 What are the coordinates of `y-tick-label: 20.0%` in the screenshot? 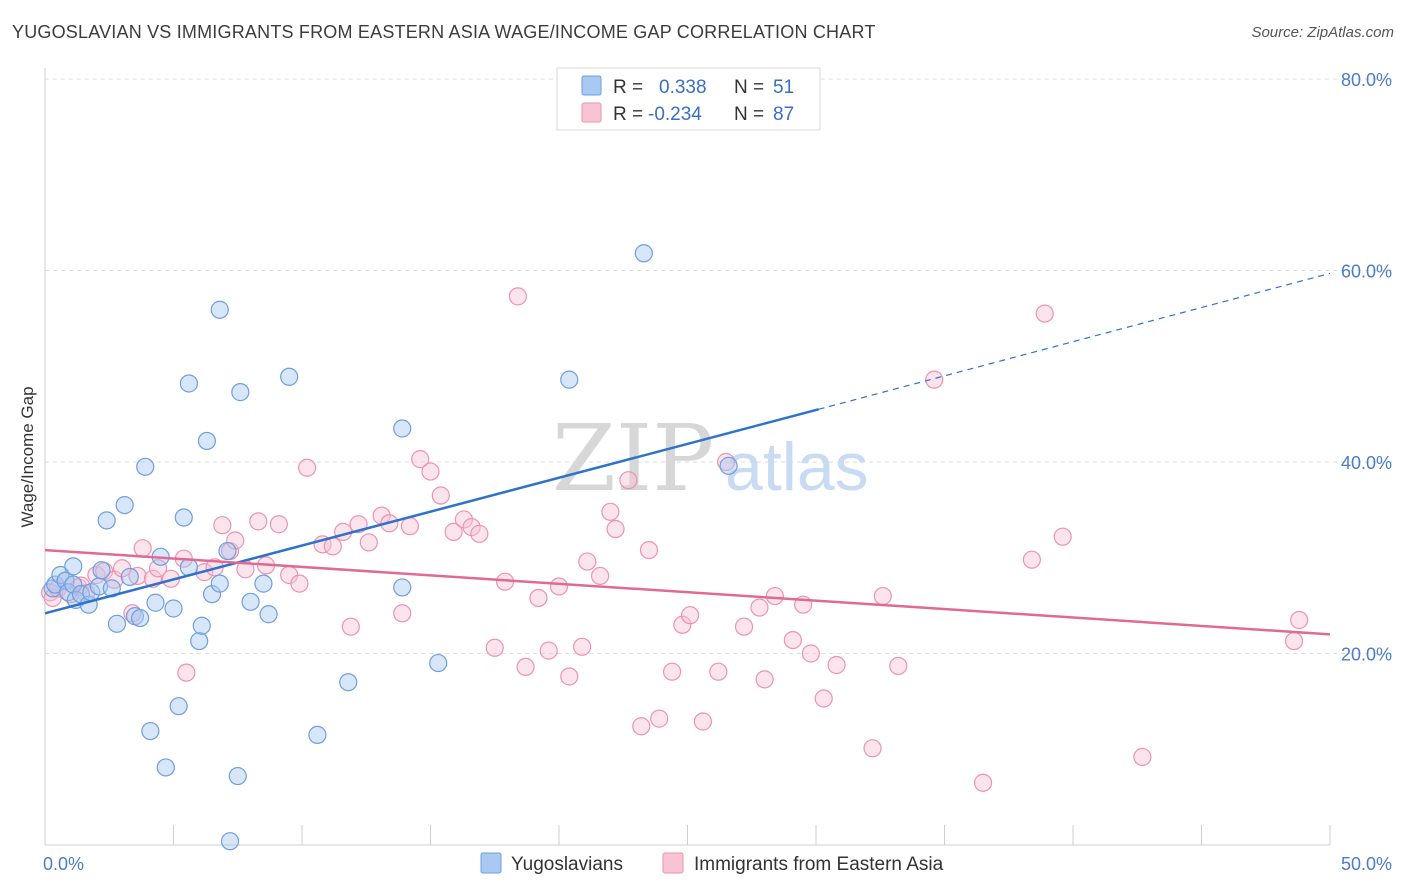 It's located at (1366, 655).